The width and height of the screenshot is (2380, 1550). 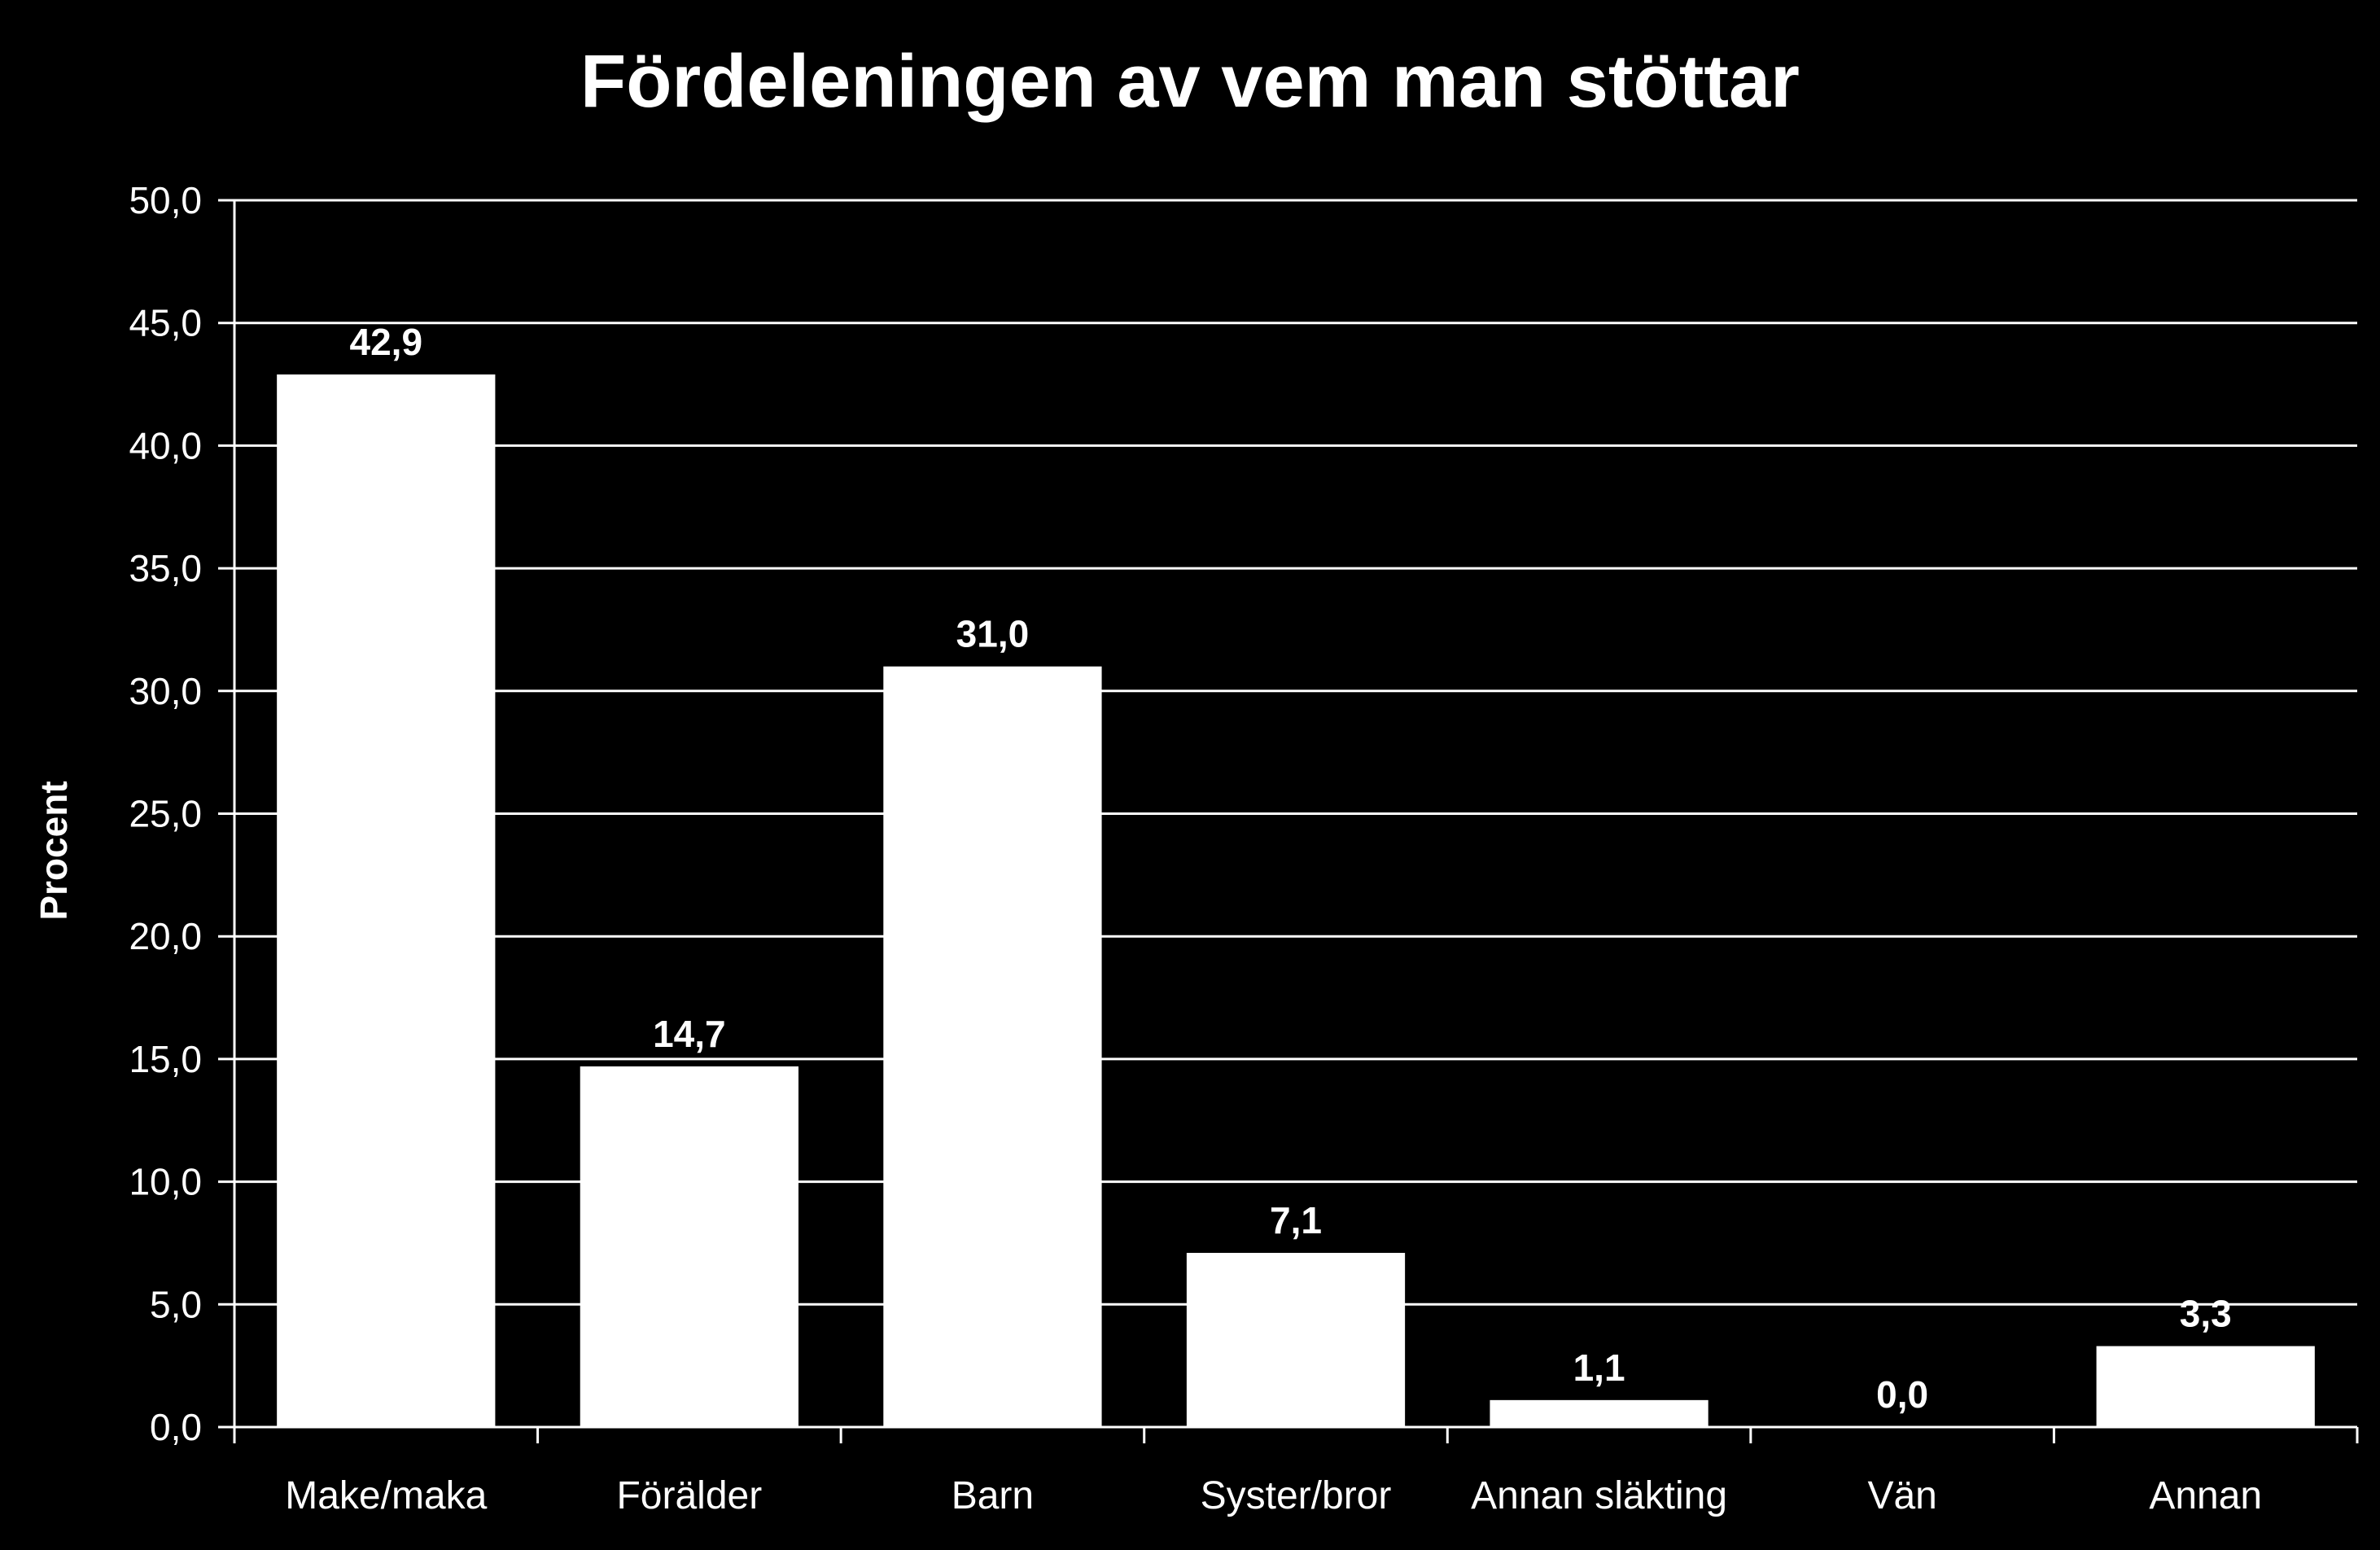 What do you see at coordinates (1599, 1367) in the screenshot?
I see `bar-value-label: 1,1` at bounding box center [1599, 1367].